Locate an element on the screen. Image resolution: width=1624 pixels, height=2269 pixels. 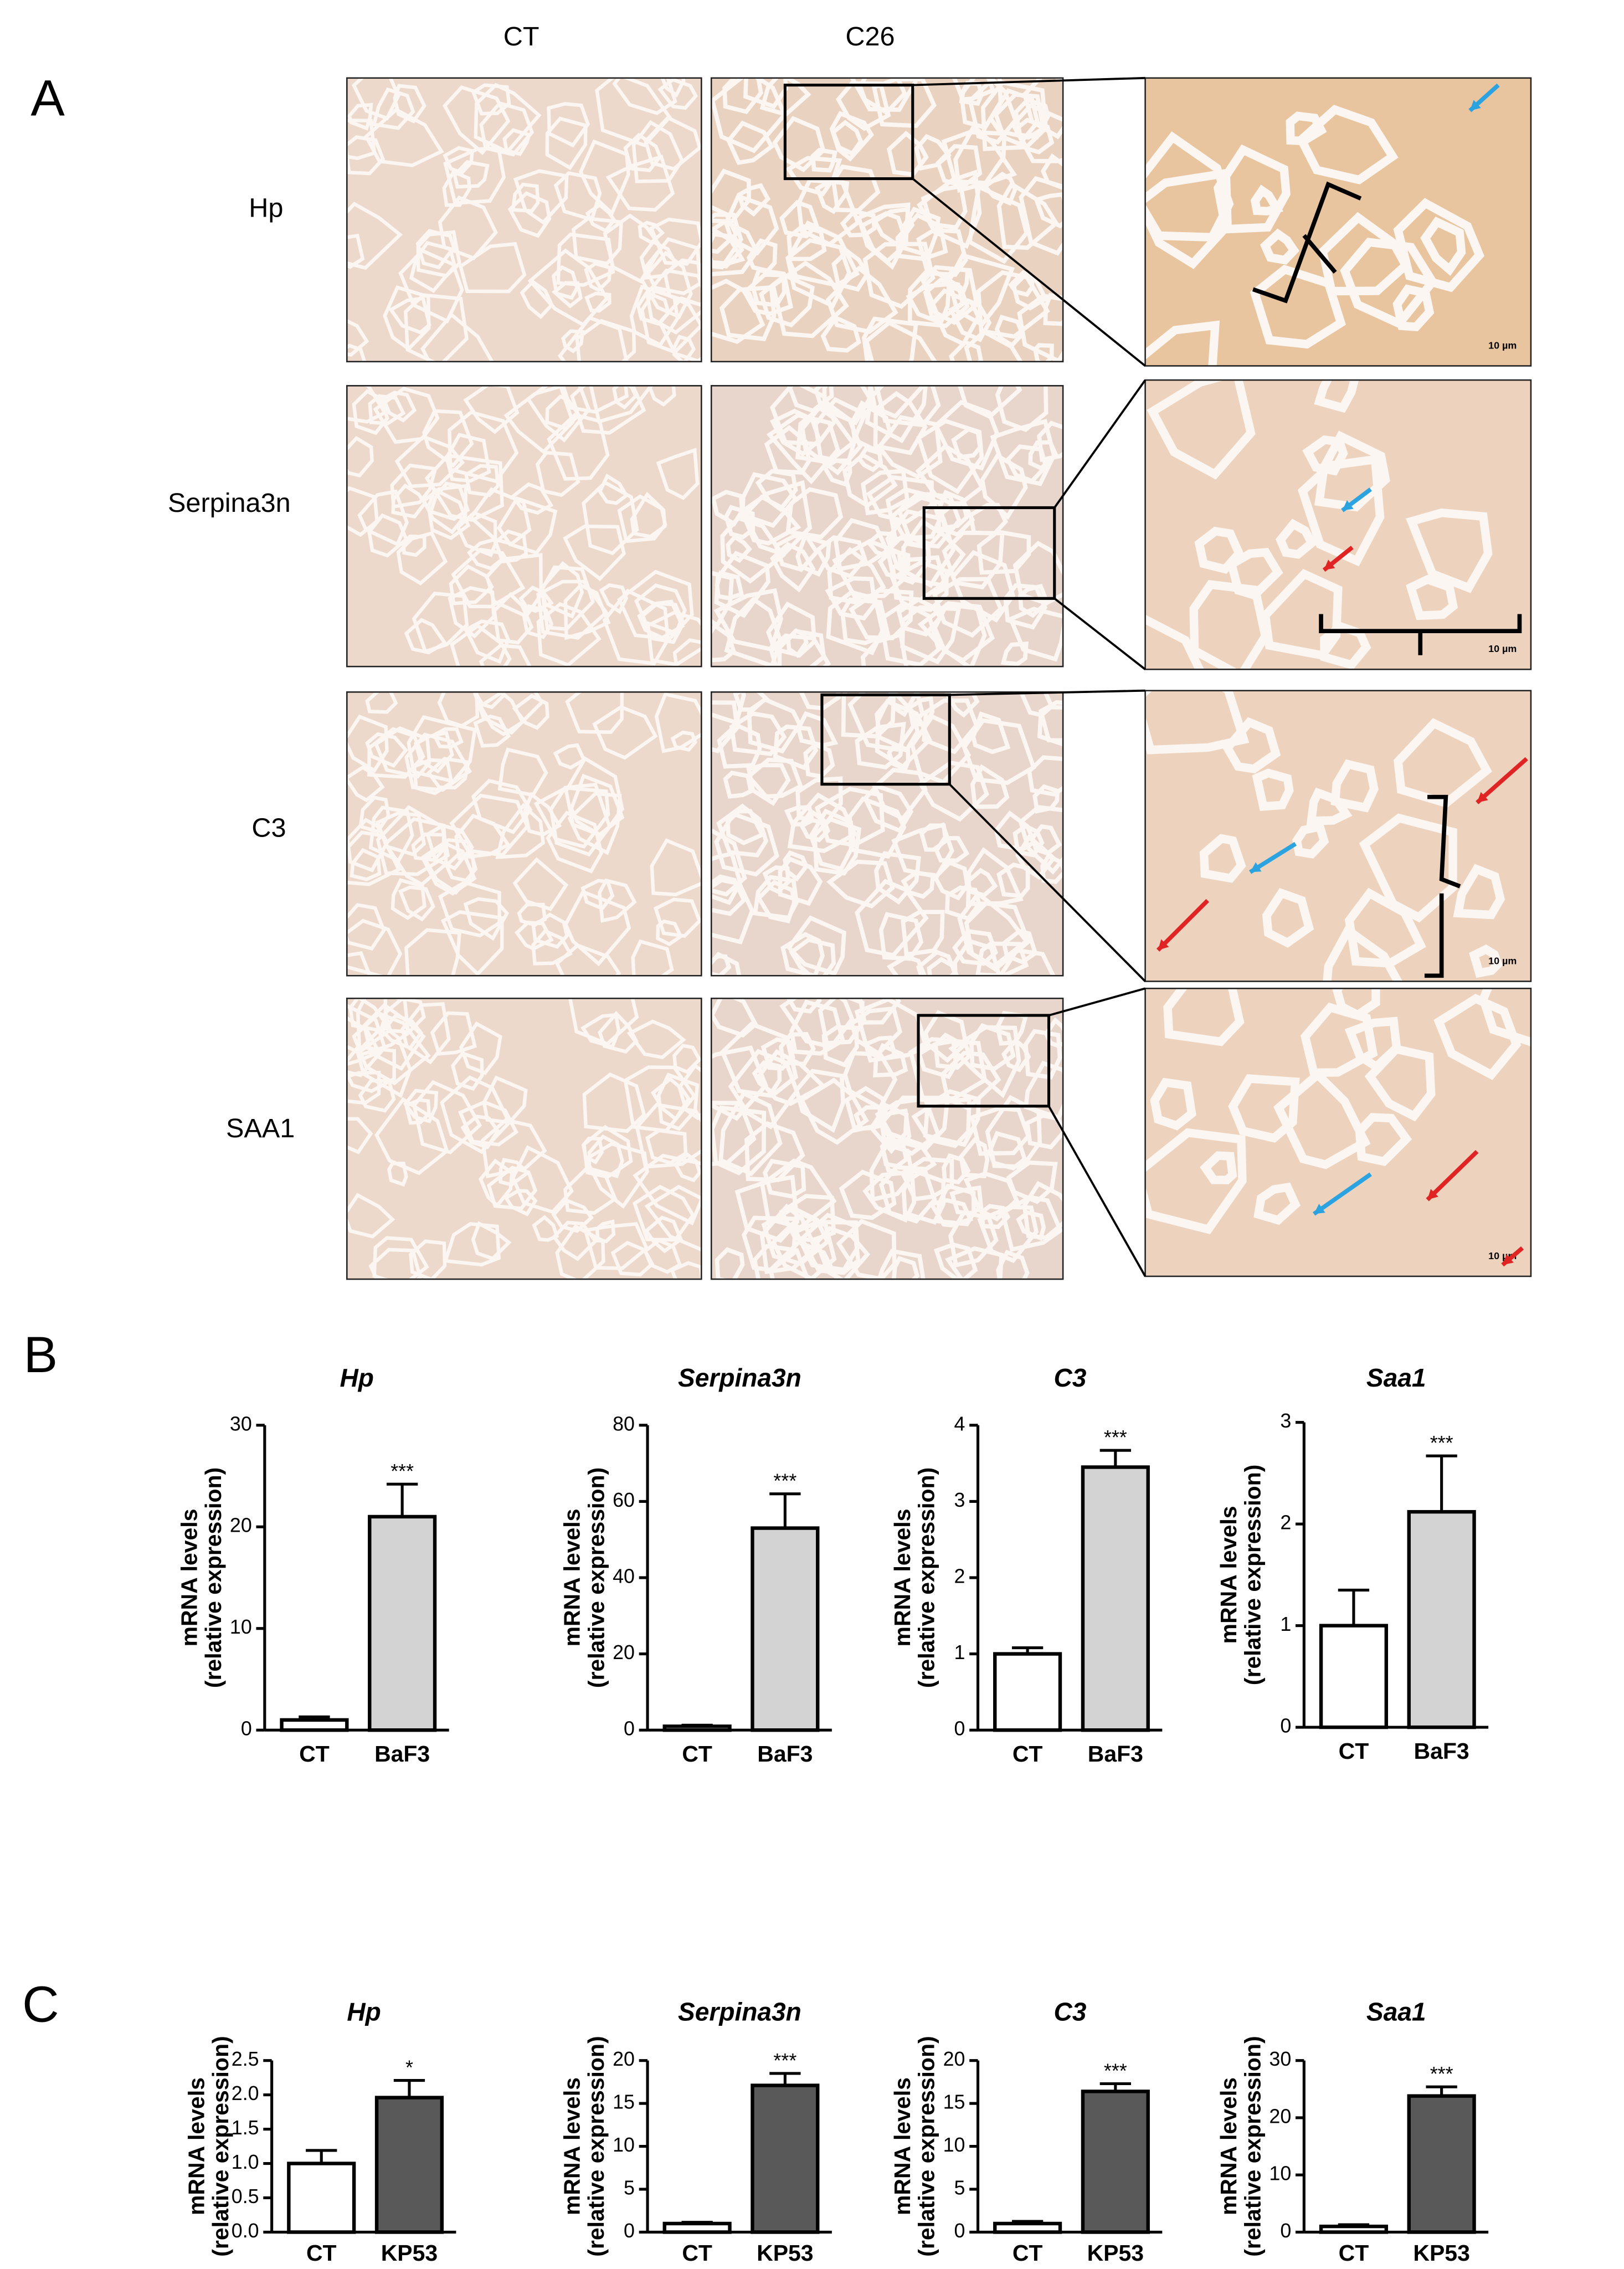
y-tick-label: 2.0 is located at coordinates (246, 2093).